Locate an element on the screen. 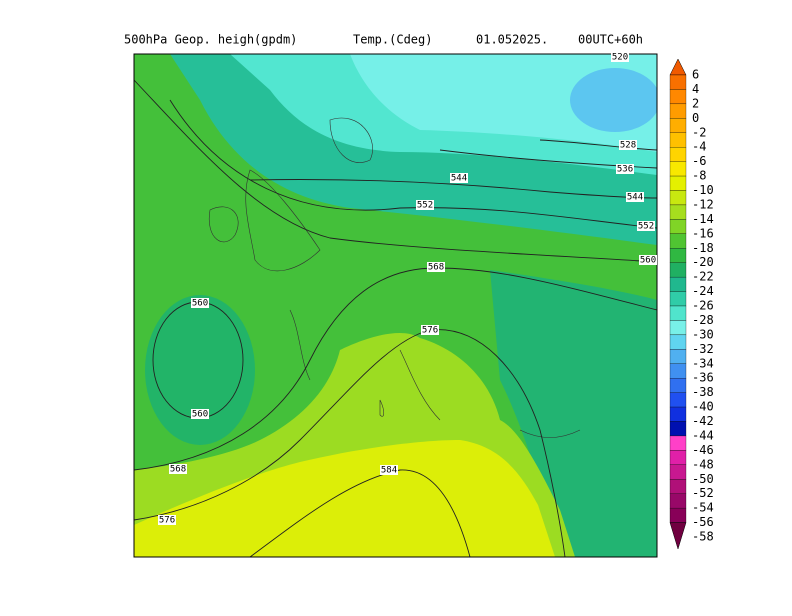 The width and height of the screenshot is (792, 616). colorbar-label: -28 is located at coordinates (703, 320).